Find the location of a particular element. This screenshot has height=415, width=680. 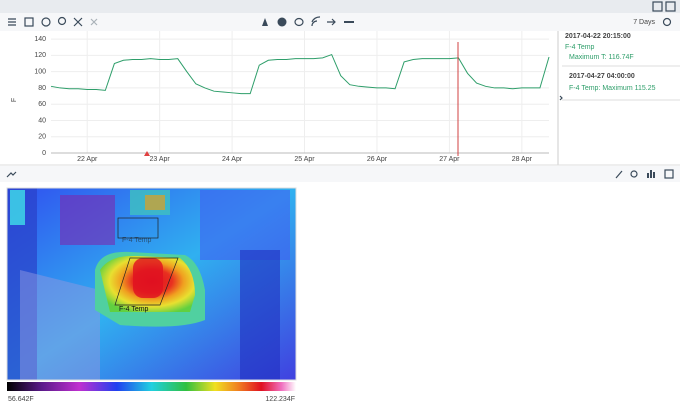

entry-label: F-4 Temp is located at coordinates (580, 47).